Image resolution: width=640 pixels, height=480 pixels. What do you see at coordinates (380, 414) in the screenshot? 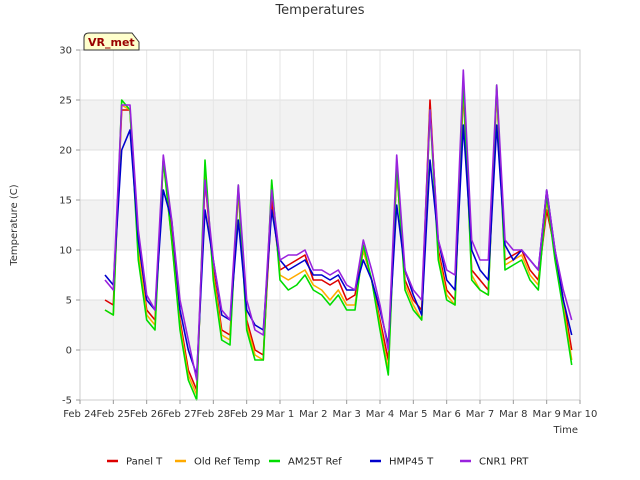
I see `x-tick-label: Mar 4` at bounding box center [380, 414].